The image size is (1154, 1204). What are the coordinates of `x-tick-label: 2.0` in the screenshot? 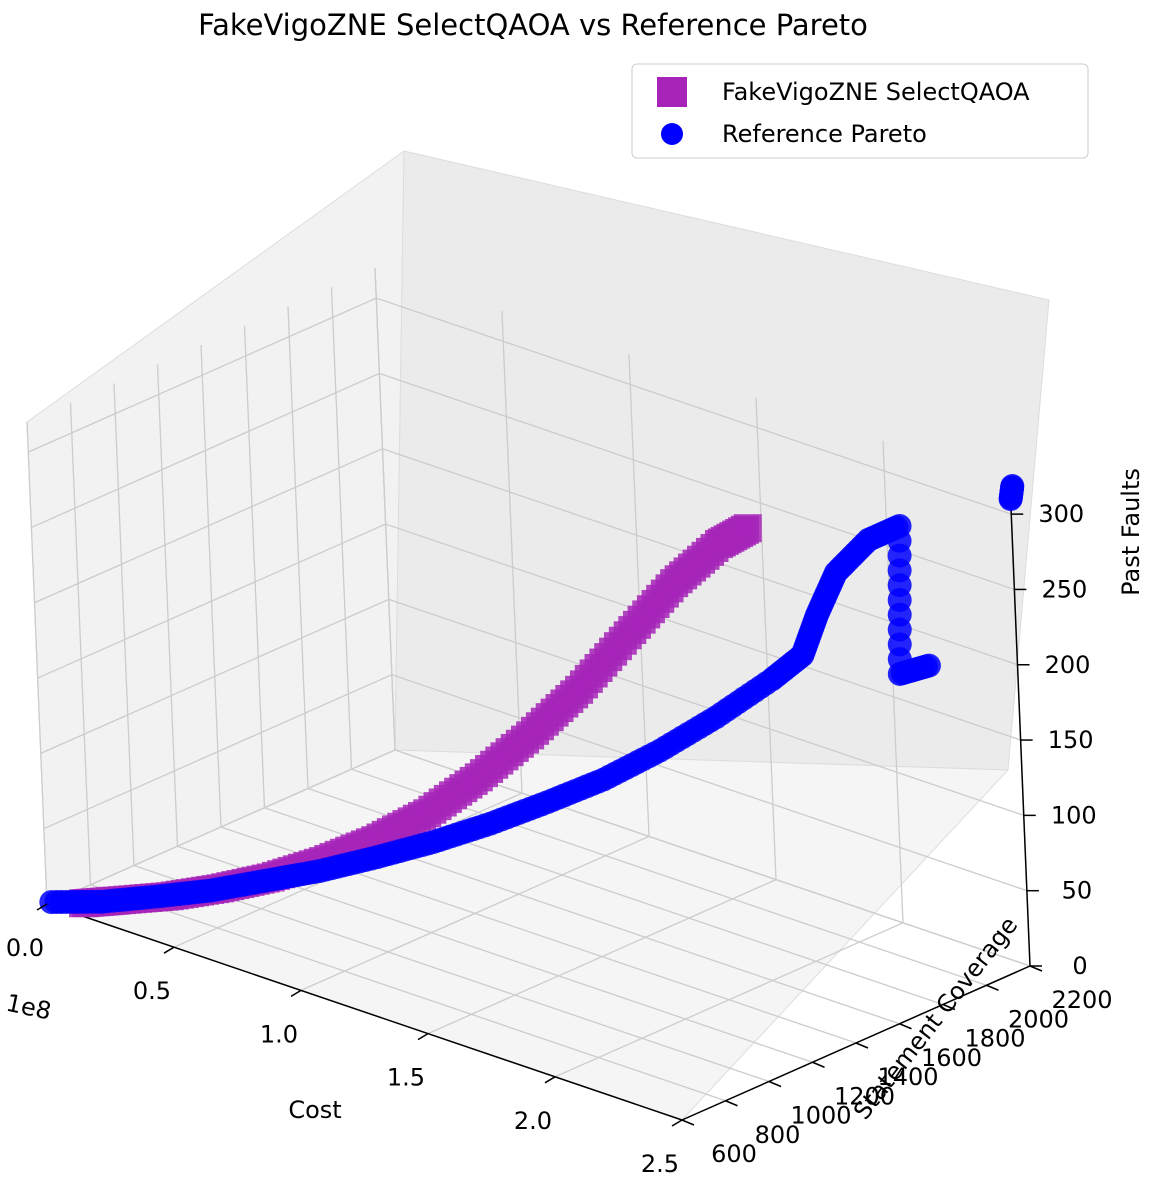 It's located at (533, 1121).